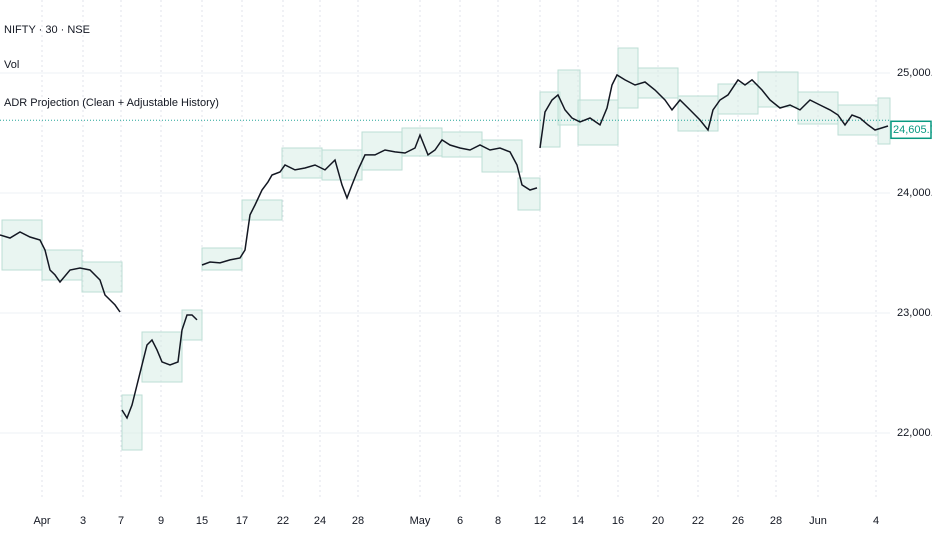 This screenshot has width=932, height=550. What do you see at coordinates (47, 30) in the screenshot?
I see `symbol: NIFTY · 30 · NSE` at bounding box center [47, 30].